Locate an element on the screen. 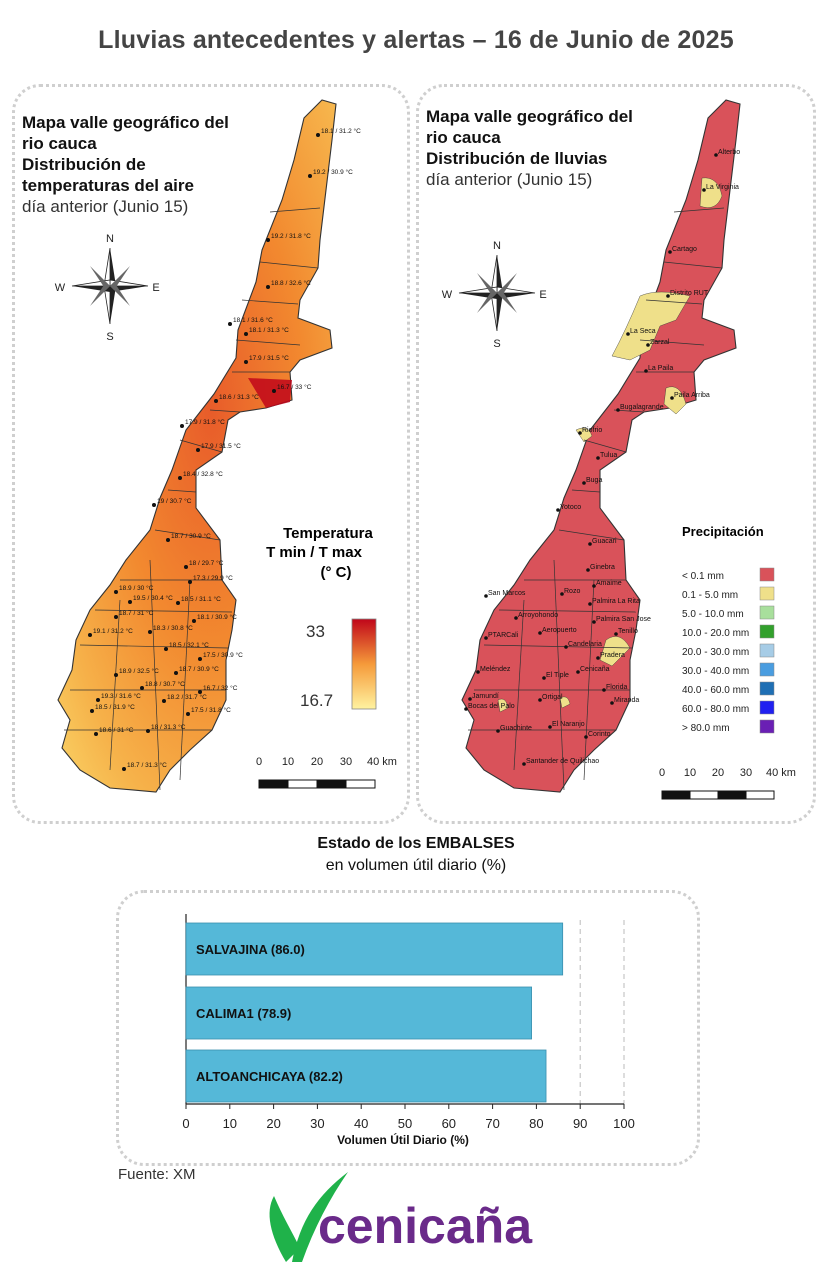 The width and height of the screenshot is (832, 1280). rain-title-line1: Mapa valle geográfico del is located at coordinates (529, 116).